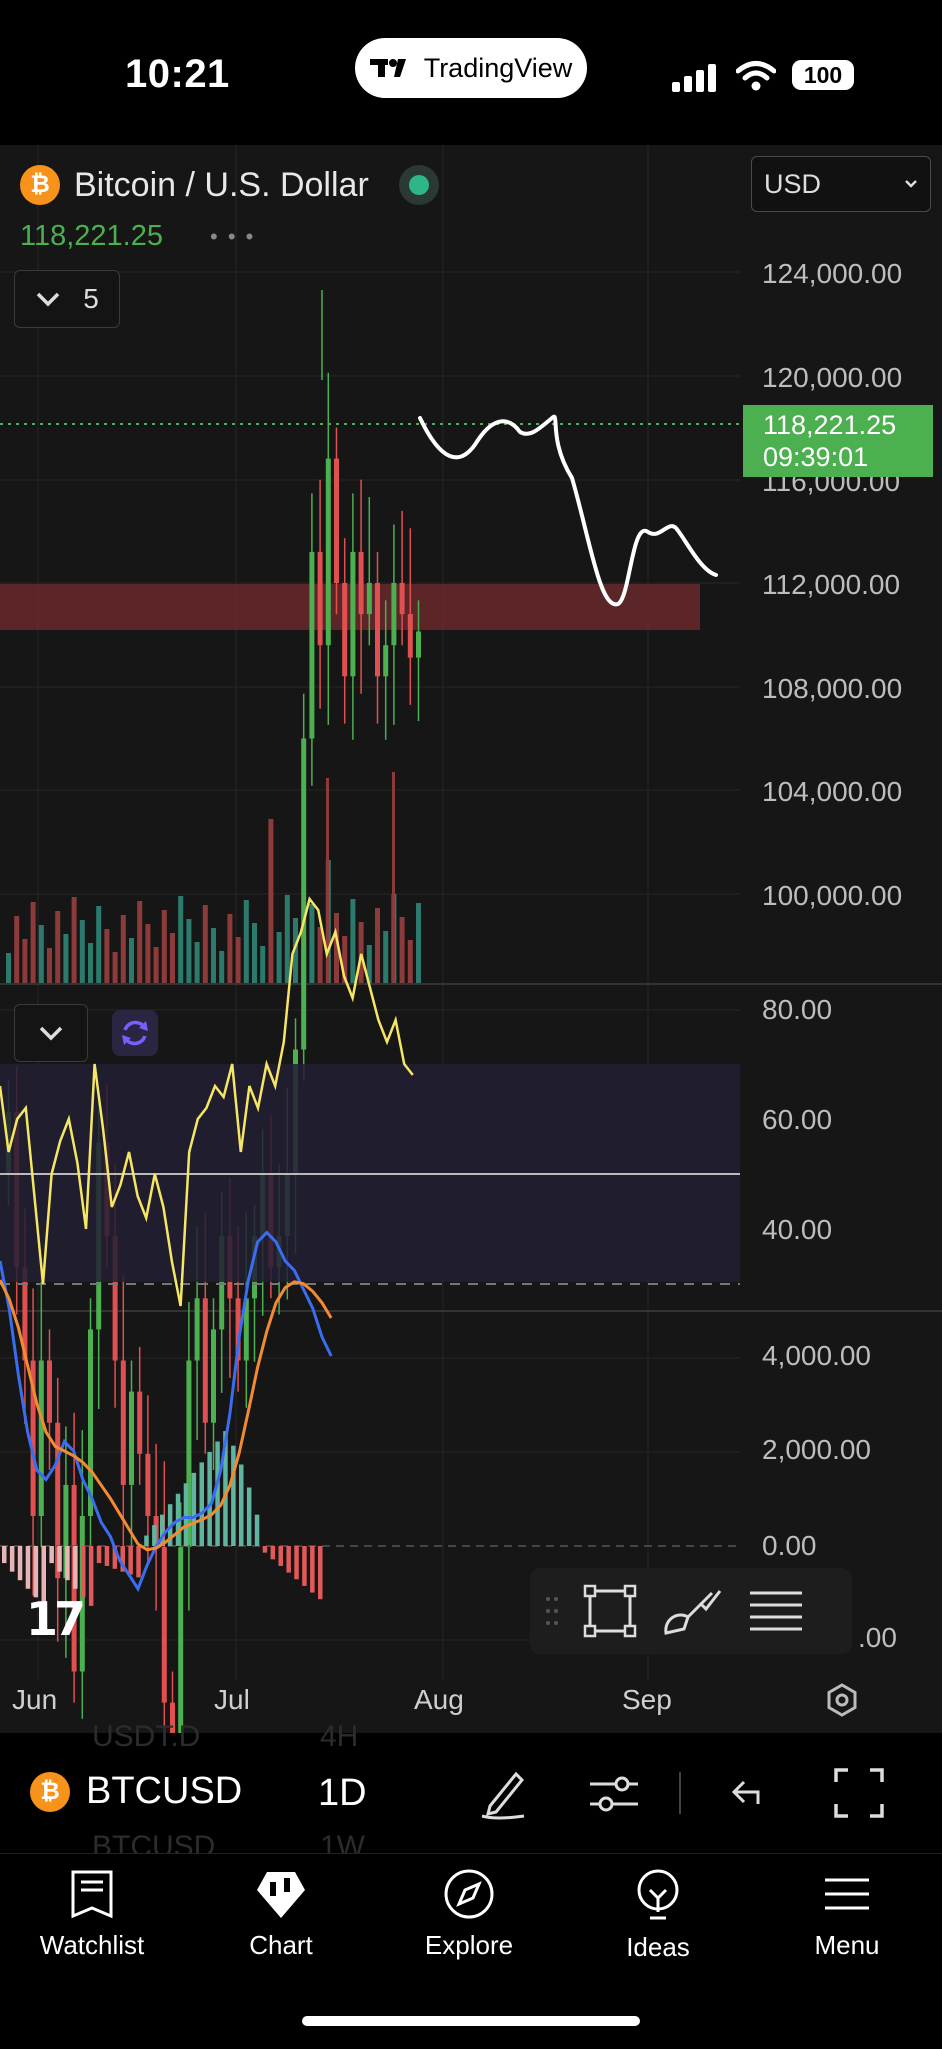 The height and width of the screenshot is (2049, 942). I want to click on bitcoin-icon: ₿, so click(50, 1791).